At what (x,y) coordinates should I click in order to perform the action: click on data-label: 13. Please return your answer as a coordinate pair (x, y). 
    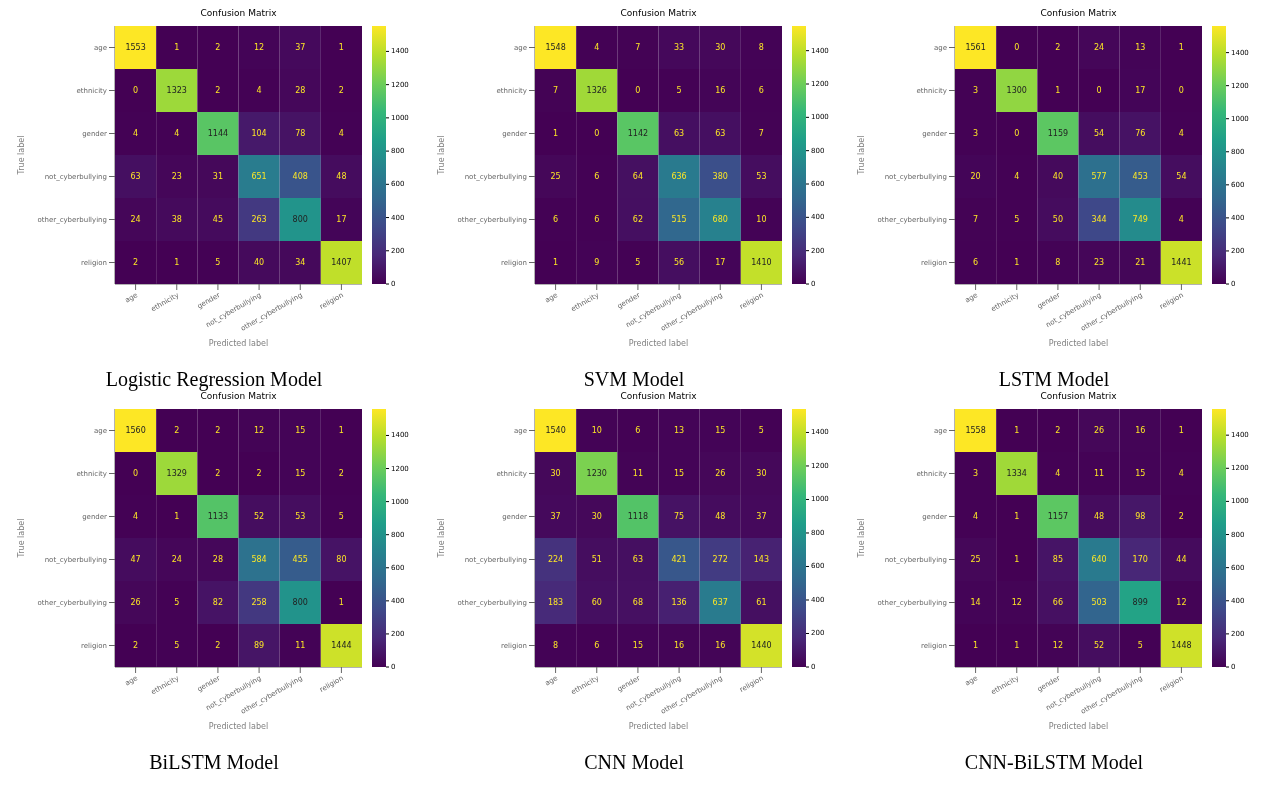
    Looking at the image, I should click on (679, 430).